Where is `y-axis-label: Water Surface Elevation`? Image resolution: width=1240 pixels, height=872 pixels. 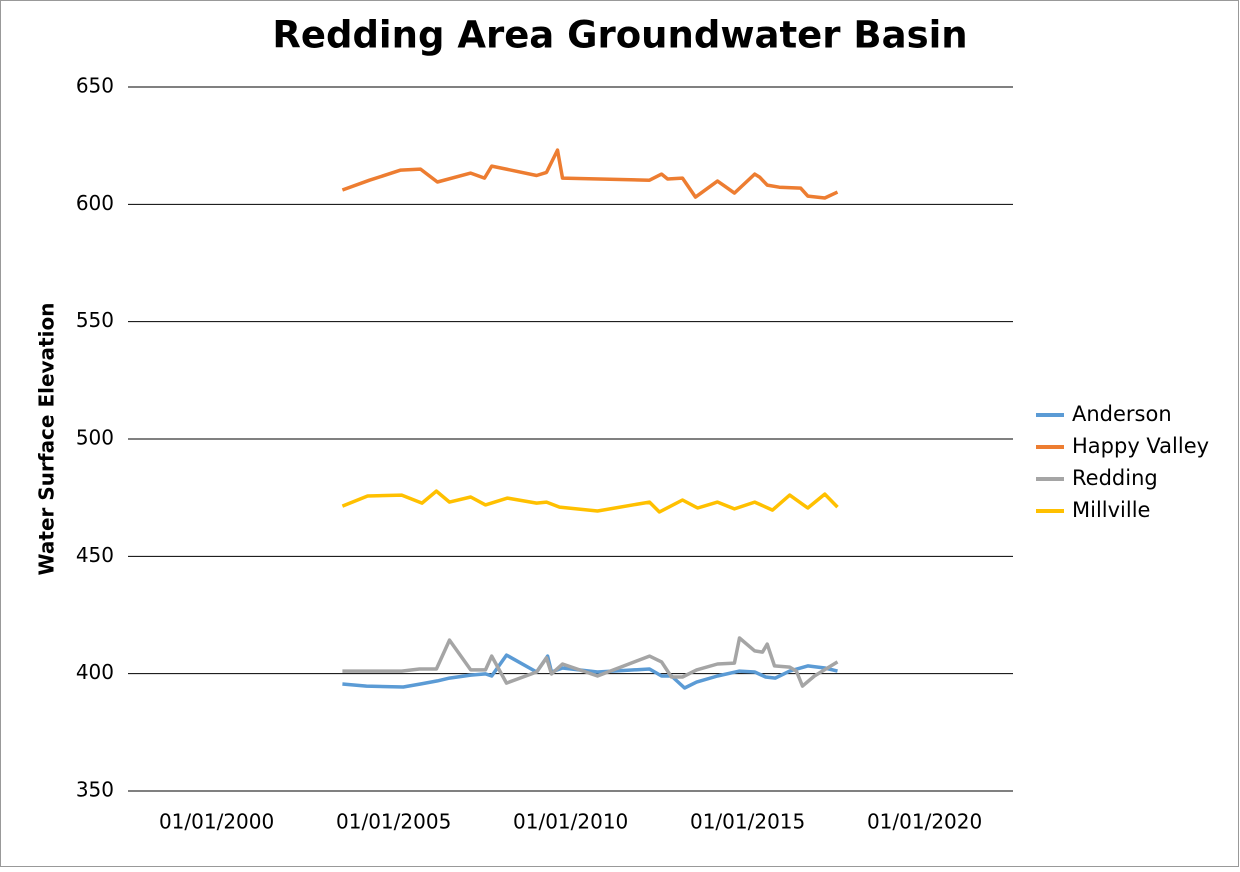
y-axis-label: Water Surface Elevation is located at coordinates (47, 439).